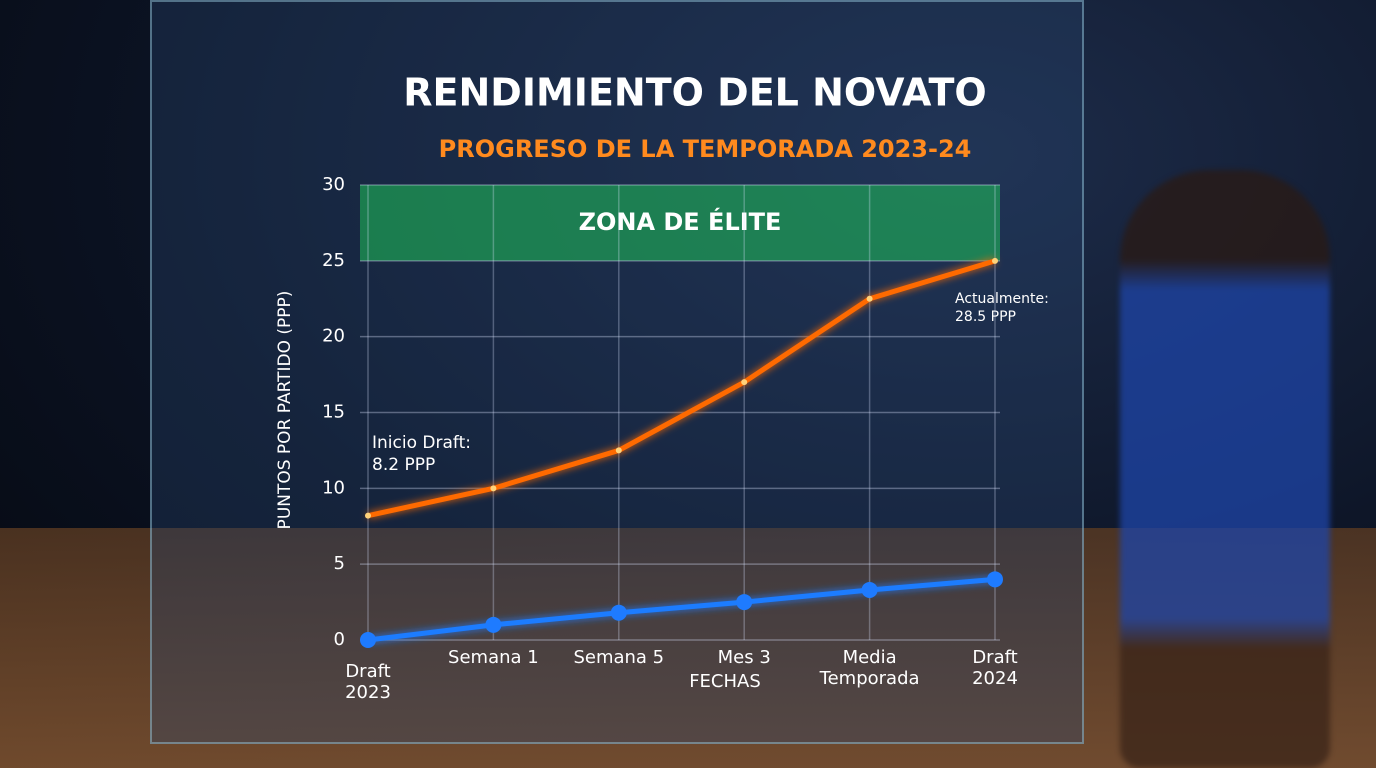 The width and height of the screenshot is (1376, 768). What do you see at coordinates (619, 657) in the screenshot?
I see `x-tick-label: Semana 5` at bounding box center [619, 657].